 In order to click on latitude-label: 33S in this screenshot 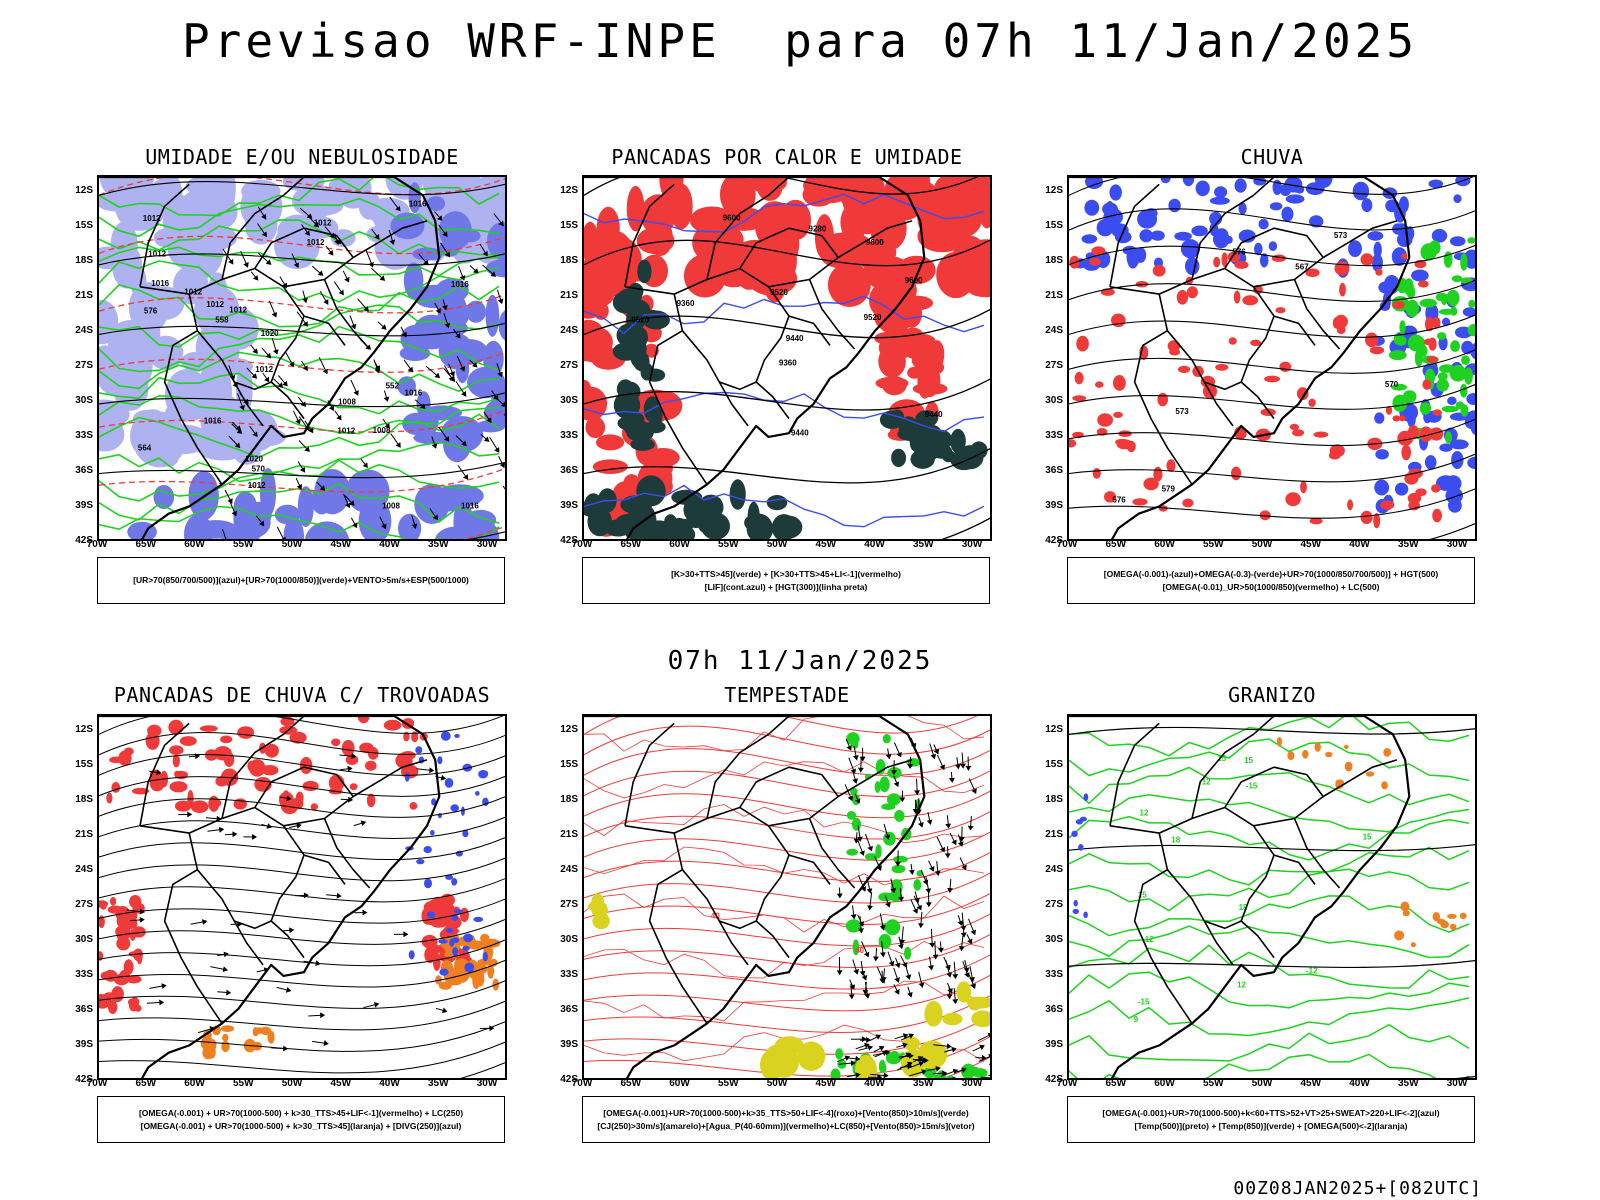, I will do `click(84, 974)`.